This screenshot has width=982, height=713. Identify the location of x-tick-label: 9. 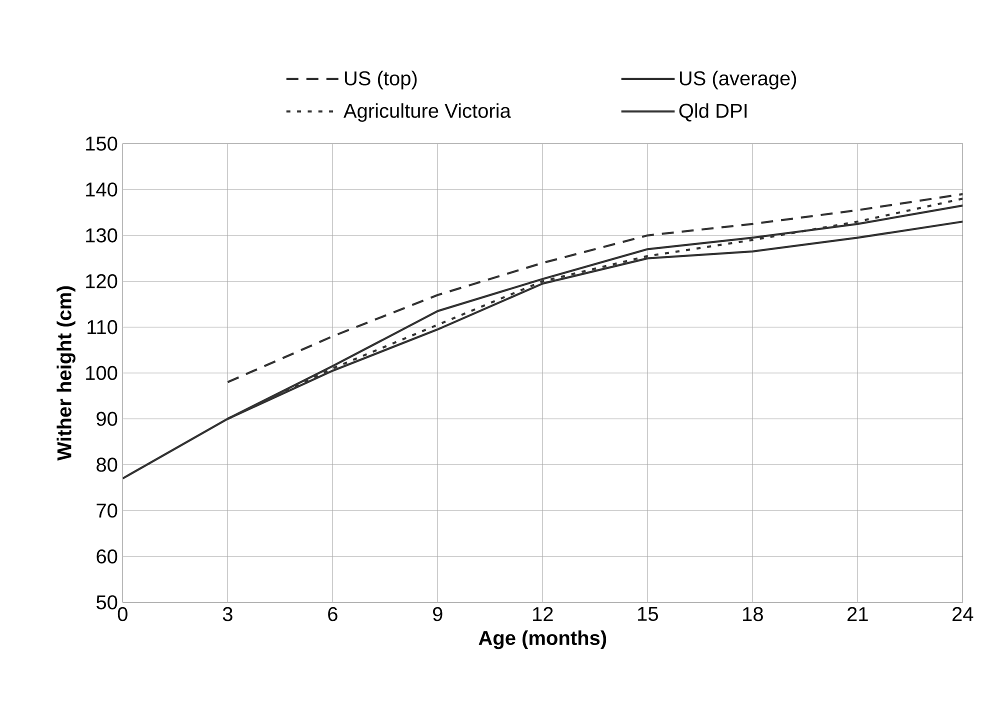
(437, 614).